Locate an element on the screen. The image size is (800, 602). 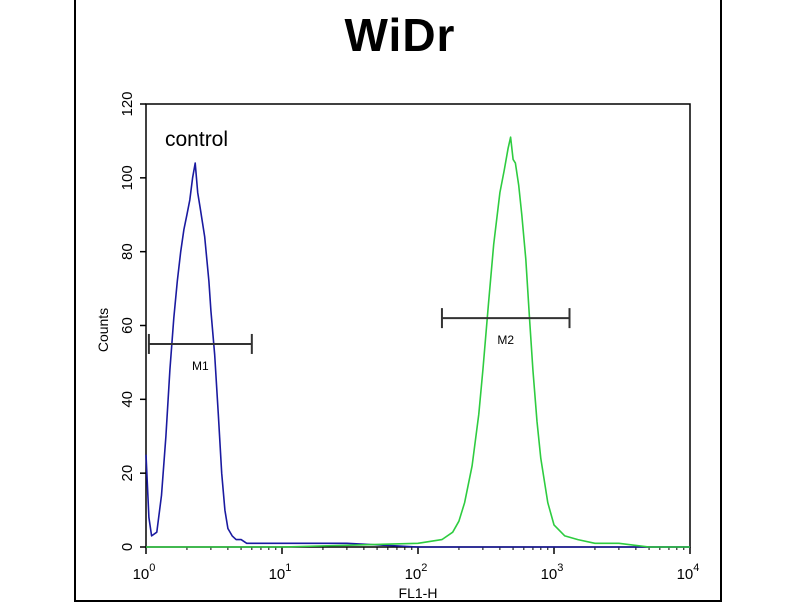
x-axis: 10⁰ 10¹ 10² 10³ 10⁴ is located at coordinates (416, 565).